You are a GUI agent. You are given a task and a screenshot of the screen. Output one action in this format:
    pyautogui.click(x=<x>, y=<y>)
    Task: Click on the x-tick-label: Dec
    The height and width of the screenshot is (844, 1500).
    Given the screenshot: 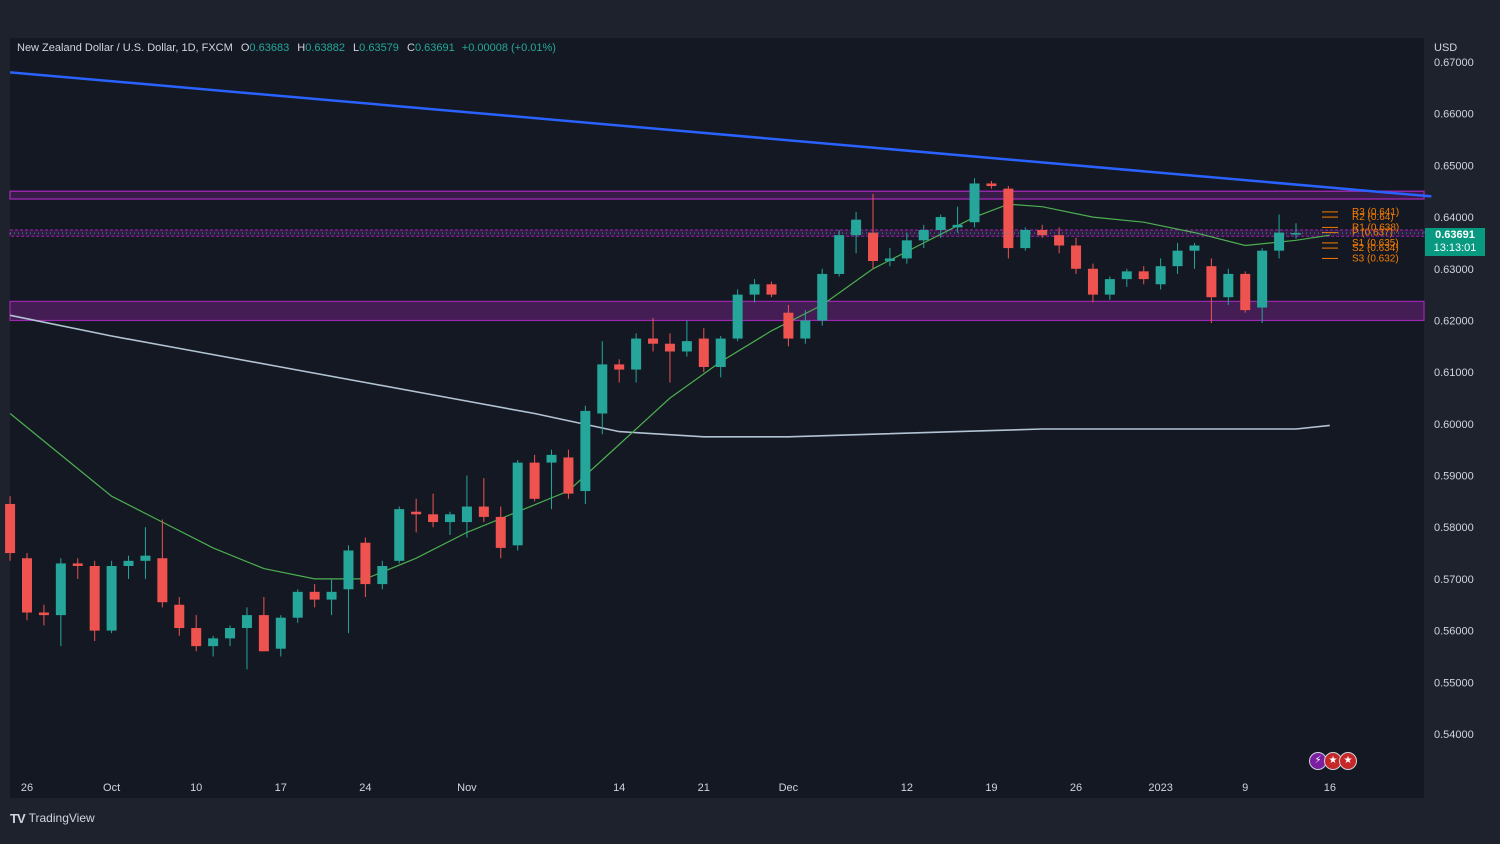 What is the action you would take?
    pyautogui.click(x=789, y=788)
    